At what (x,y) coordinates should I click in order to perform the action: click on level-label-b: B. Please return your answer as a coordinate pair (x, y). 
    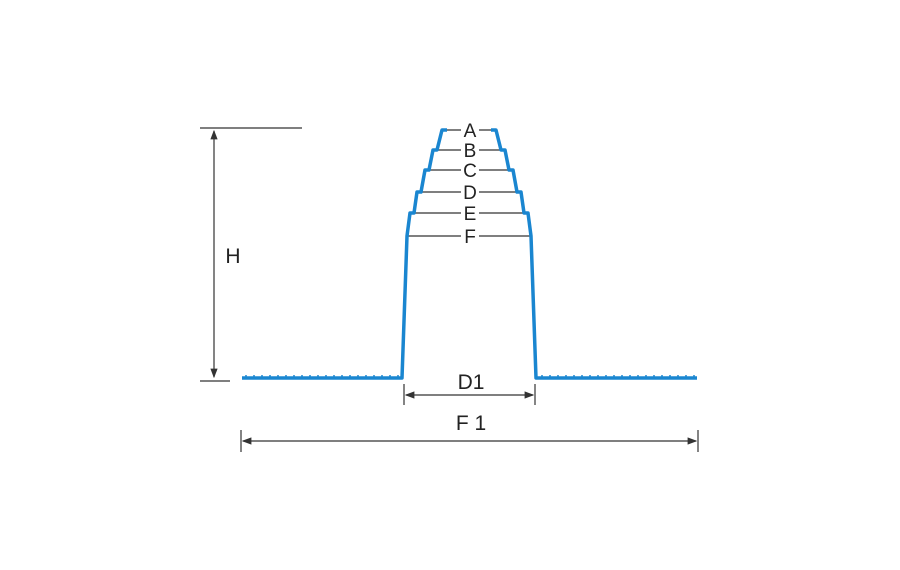
    Looking at the image, I should click on (470, 151).